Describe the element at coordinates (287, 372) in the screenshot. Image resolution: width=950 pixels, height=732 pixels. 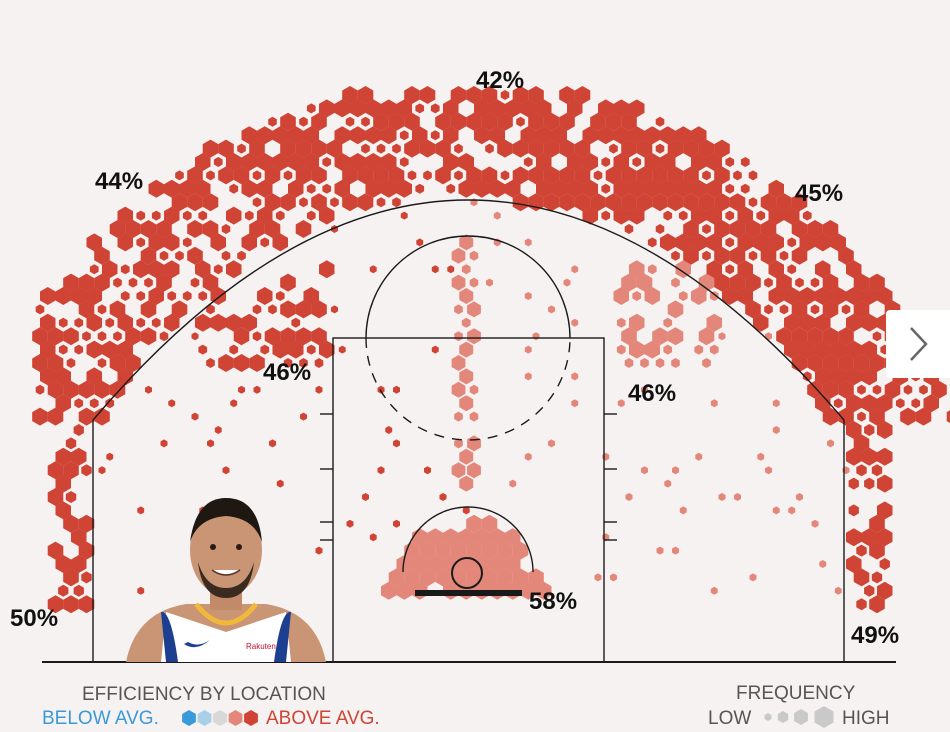
I see `zone-label-left-mid: 46%` at that location.